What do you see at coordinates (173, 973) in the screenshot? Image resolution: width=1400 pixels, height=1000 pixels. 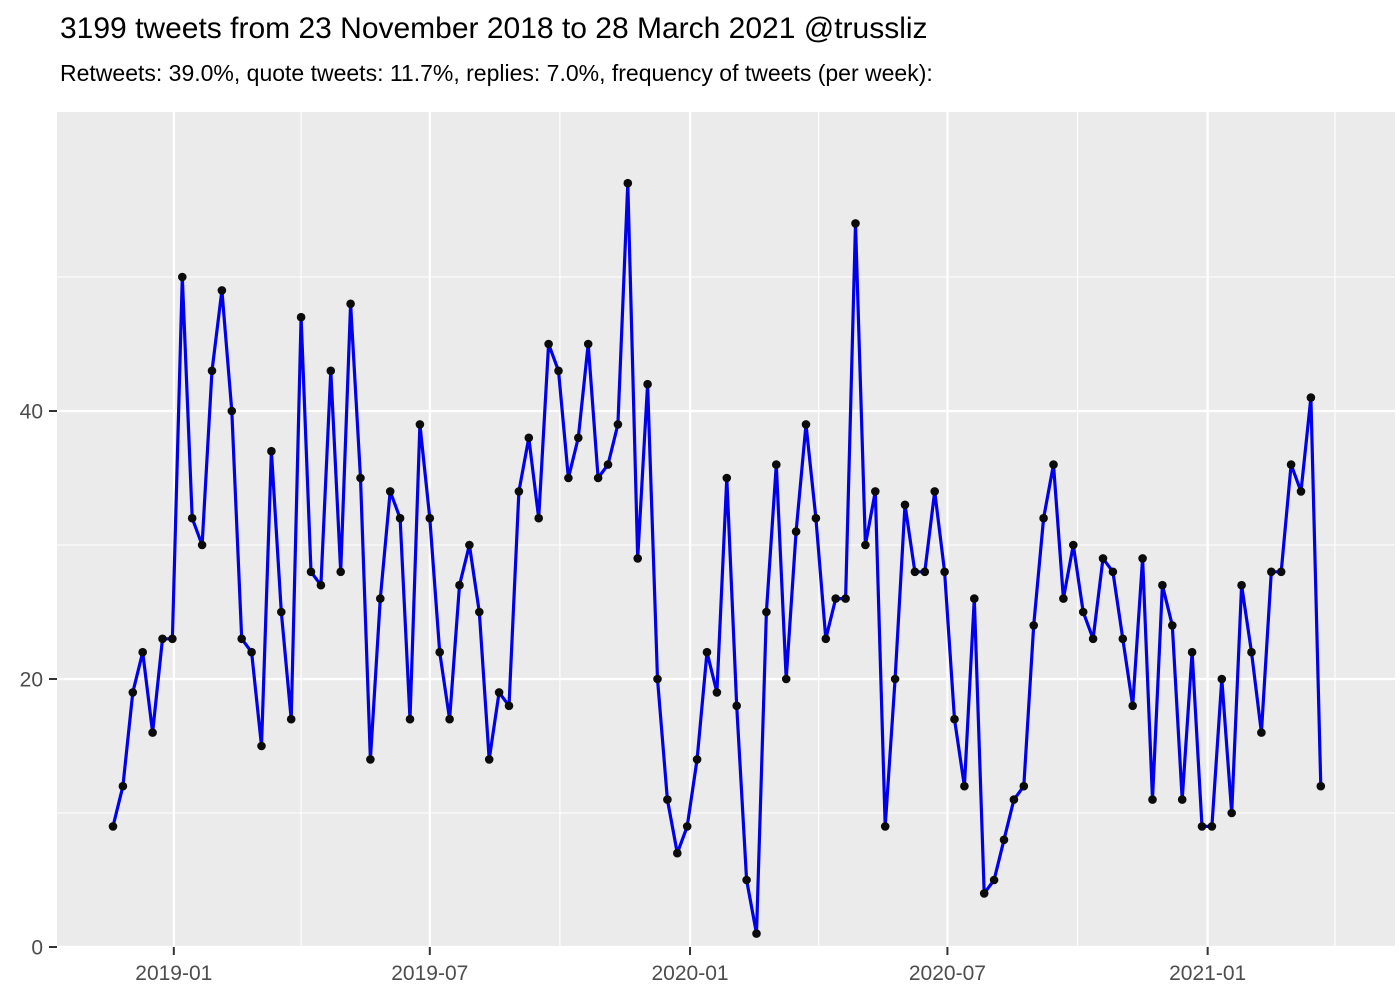 I see `x-tick-label: 2019-01` at bounding box center [173, 973].